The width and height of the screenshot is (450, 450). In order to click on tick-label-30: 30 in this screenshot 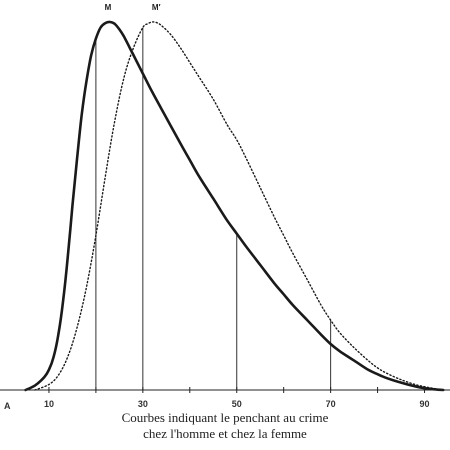, I will do `click(143, 404)`.